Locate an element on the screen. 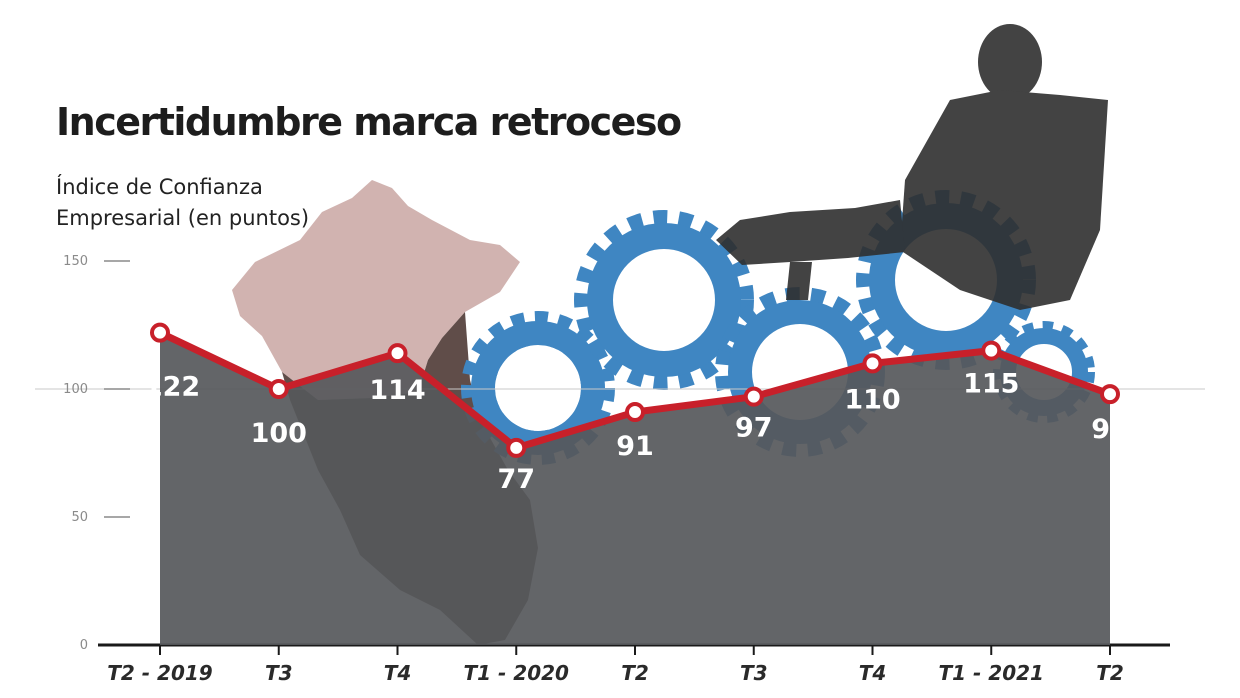 Image resolution: width=1240 pixels, height=698 pixels. x-tick-labels: T2 - 2019 T3 T4 T1 - 2020 T2 T3 T4 T1 - 2021 T2 is located at coordinates (615, 673).